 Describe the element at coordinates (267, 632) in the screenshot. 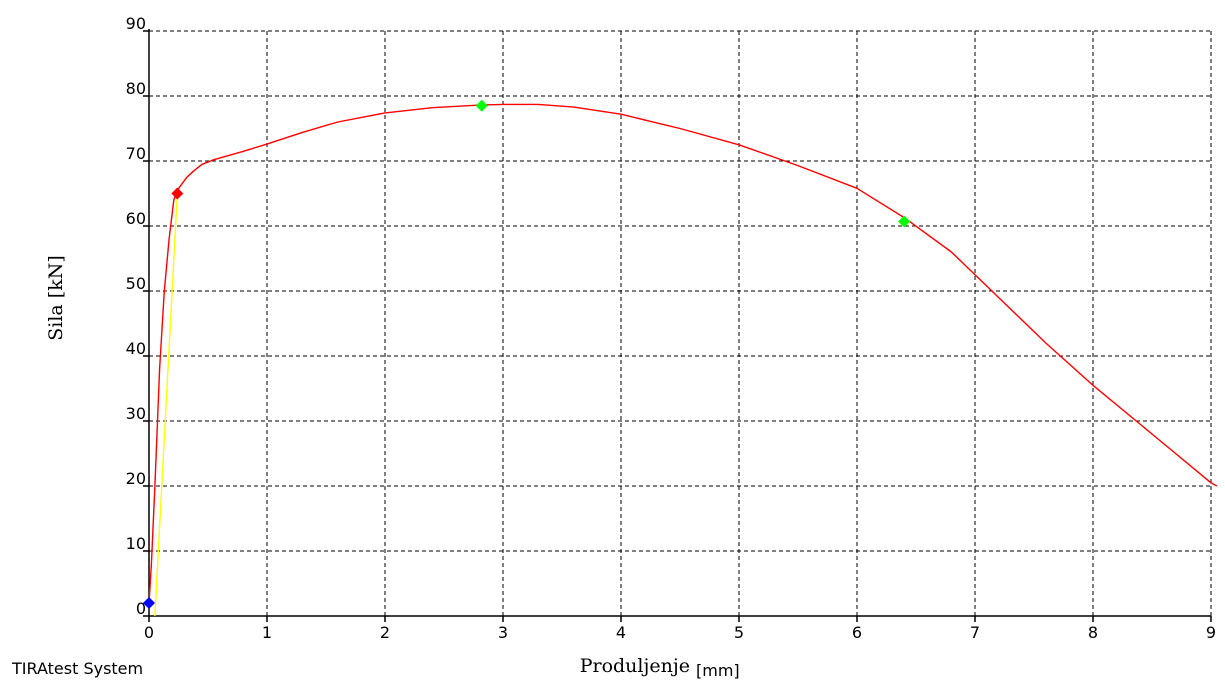

I see `x-tick-label: 1` at that location.